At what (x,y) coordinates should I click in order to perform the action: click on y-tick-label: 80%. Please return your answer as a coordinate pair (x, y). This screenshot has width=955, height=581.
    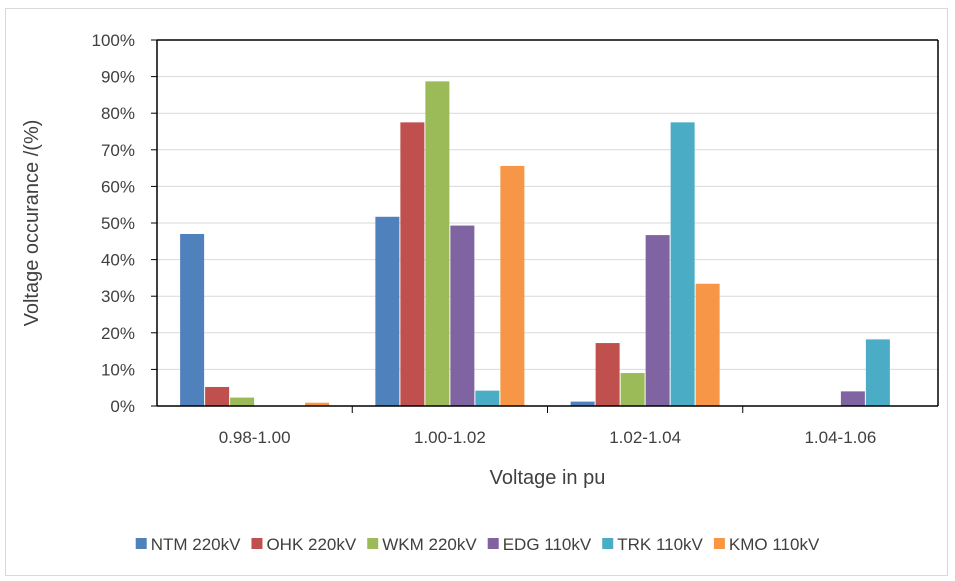
    Looking at the image, I should click on (118, 113).